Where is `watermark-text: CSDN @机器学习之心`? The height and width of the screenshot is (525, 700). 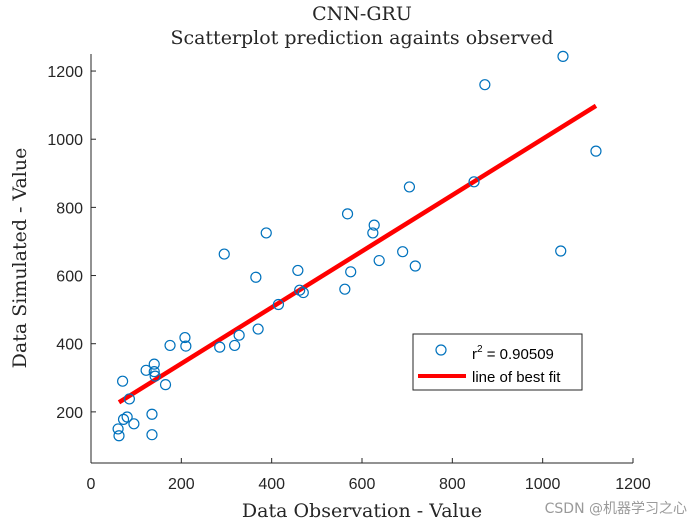
watermark-text: CSDN @机器学习之心 is located at coordinates (616, 509).